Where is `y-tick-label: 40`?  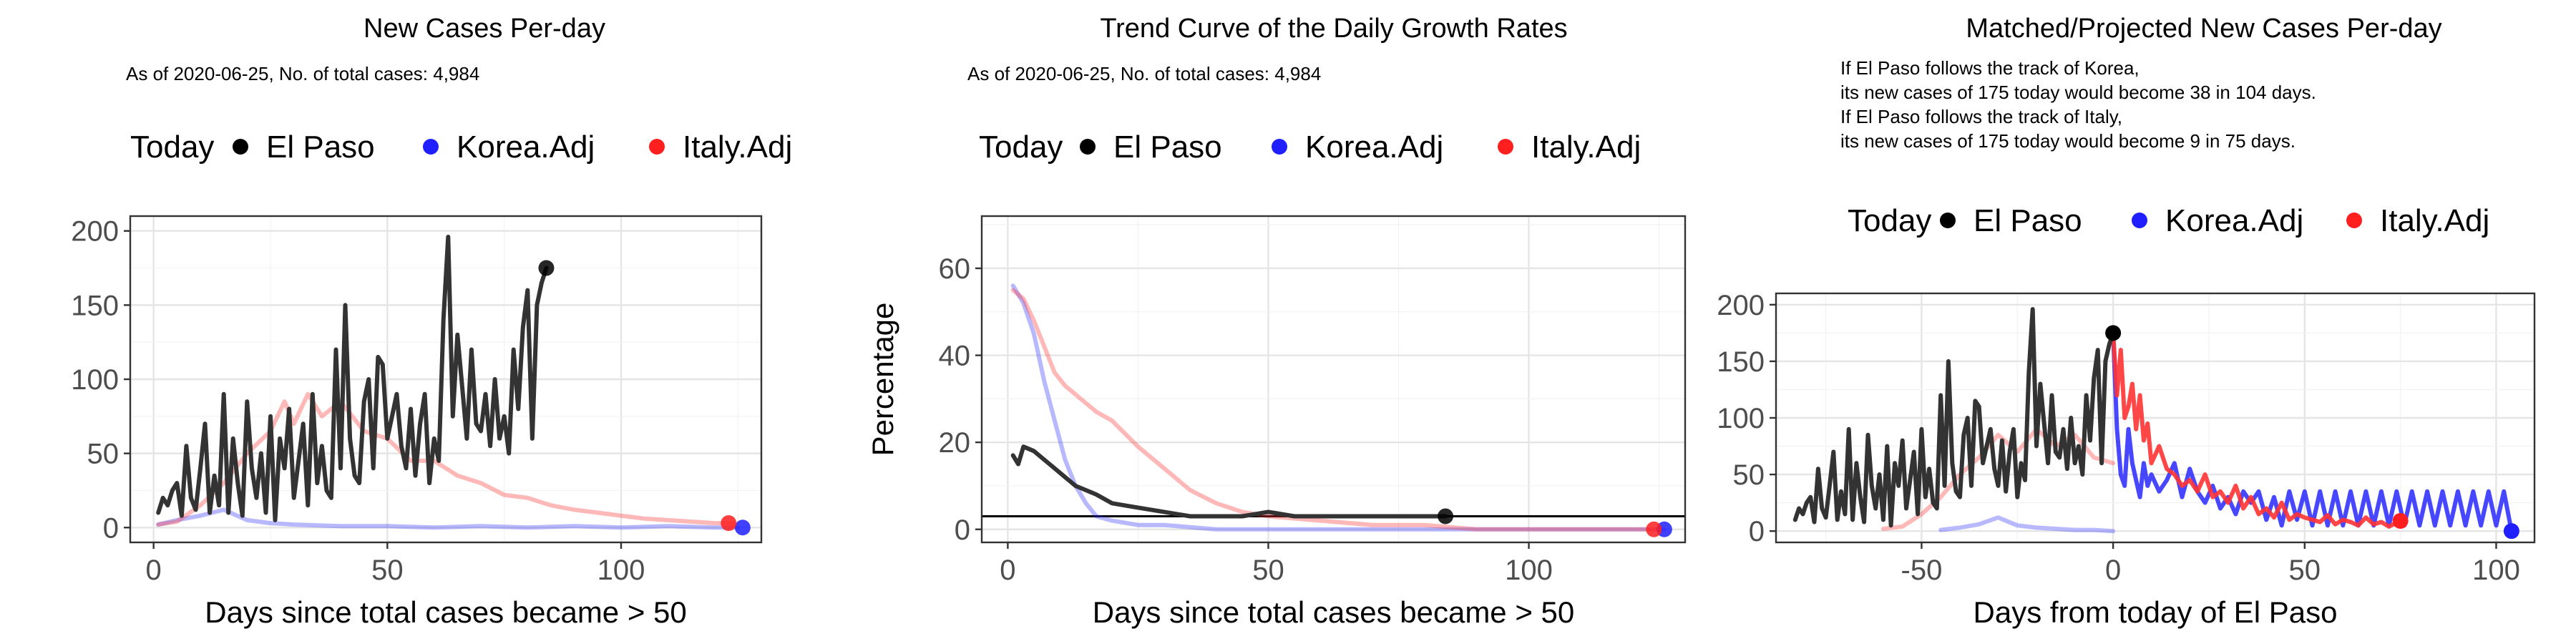
y-tick-label: 40 is located at coordinates (955, 356).